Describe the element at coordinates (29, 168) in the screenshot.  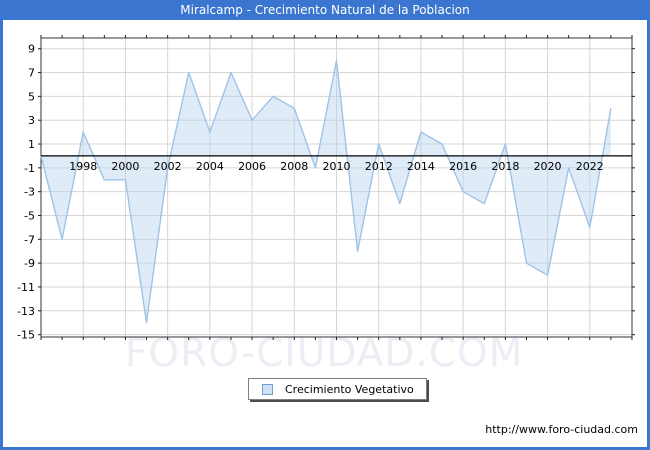
I see `y-tick-label: -1` at that location.